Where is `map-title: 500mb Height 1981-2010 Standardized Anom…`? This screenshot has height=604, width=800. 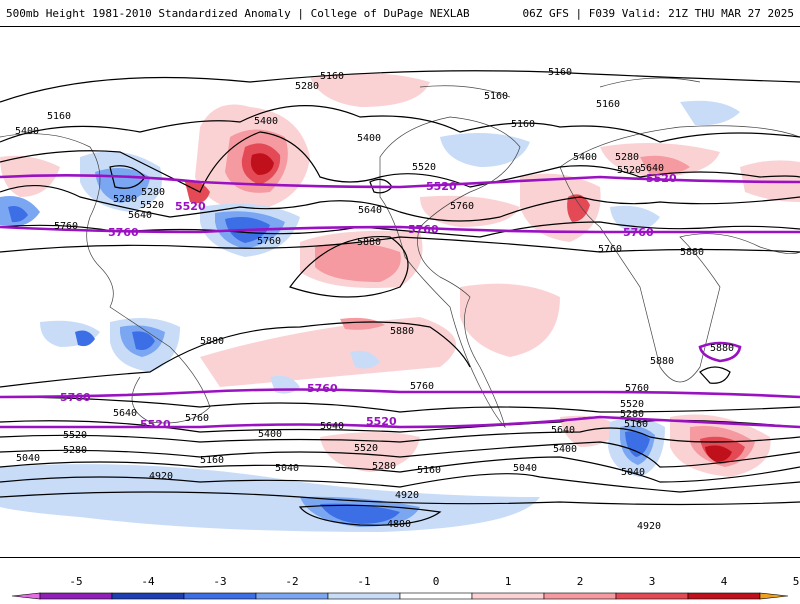
map-title: 500mb Height 1981-2010 Standardized Anom… is located at coordinates (238, 13).